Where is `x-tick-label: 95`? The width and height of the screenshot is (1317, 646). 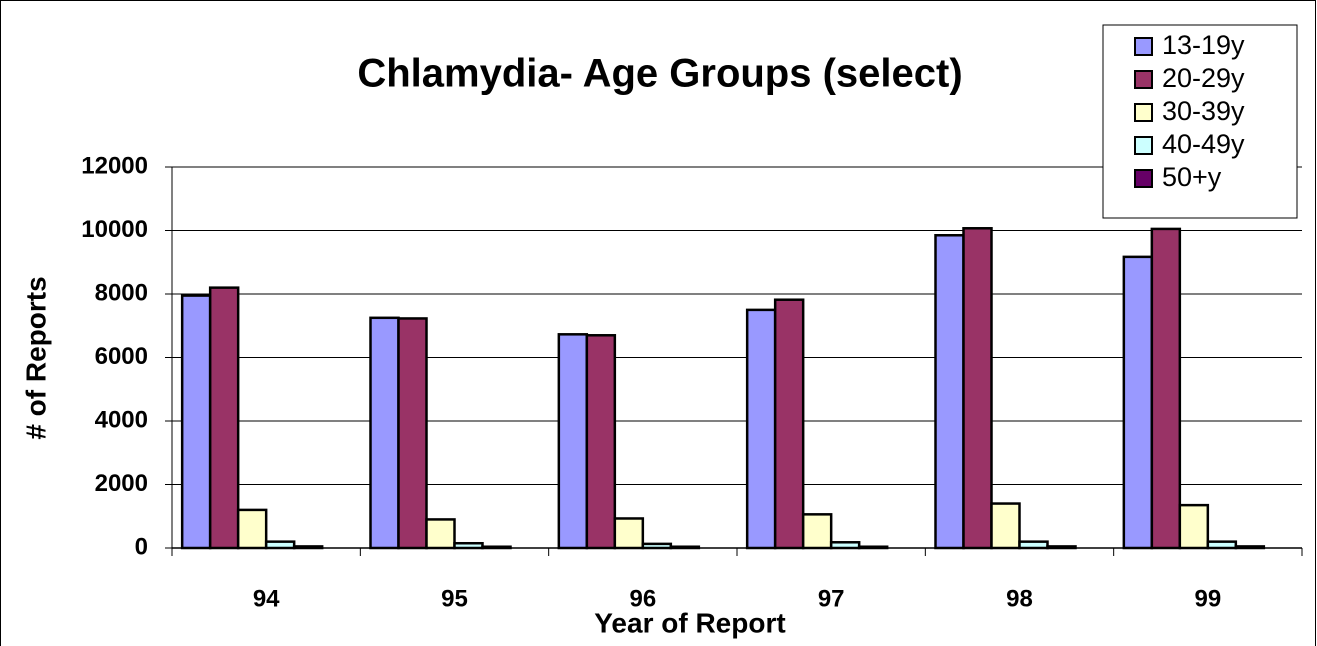 x-tick-label: 95 is located at coordinates (454, 598).